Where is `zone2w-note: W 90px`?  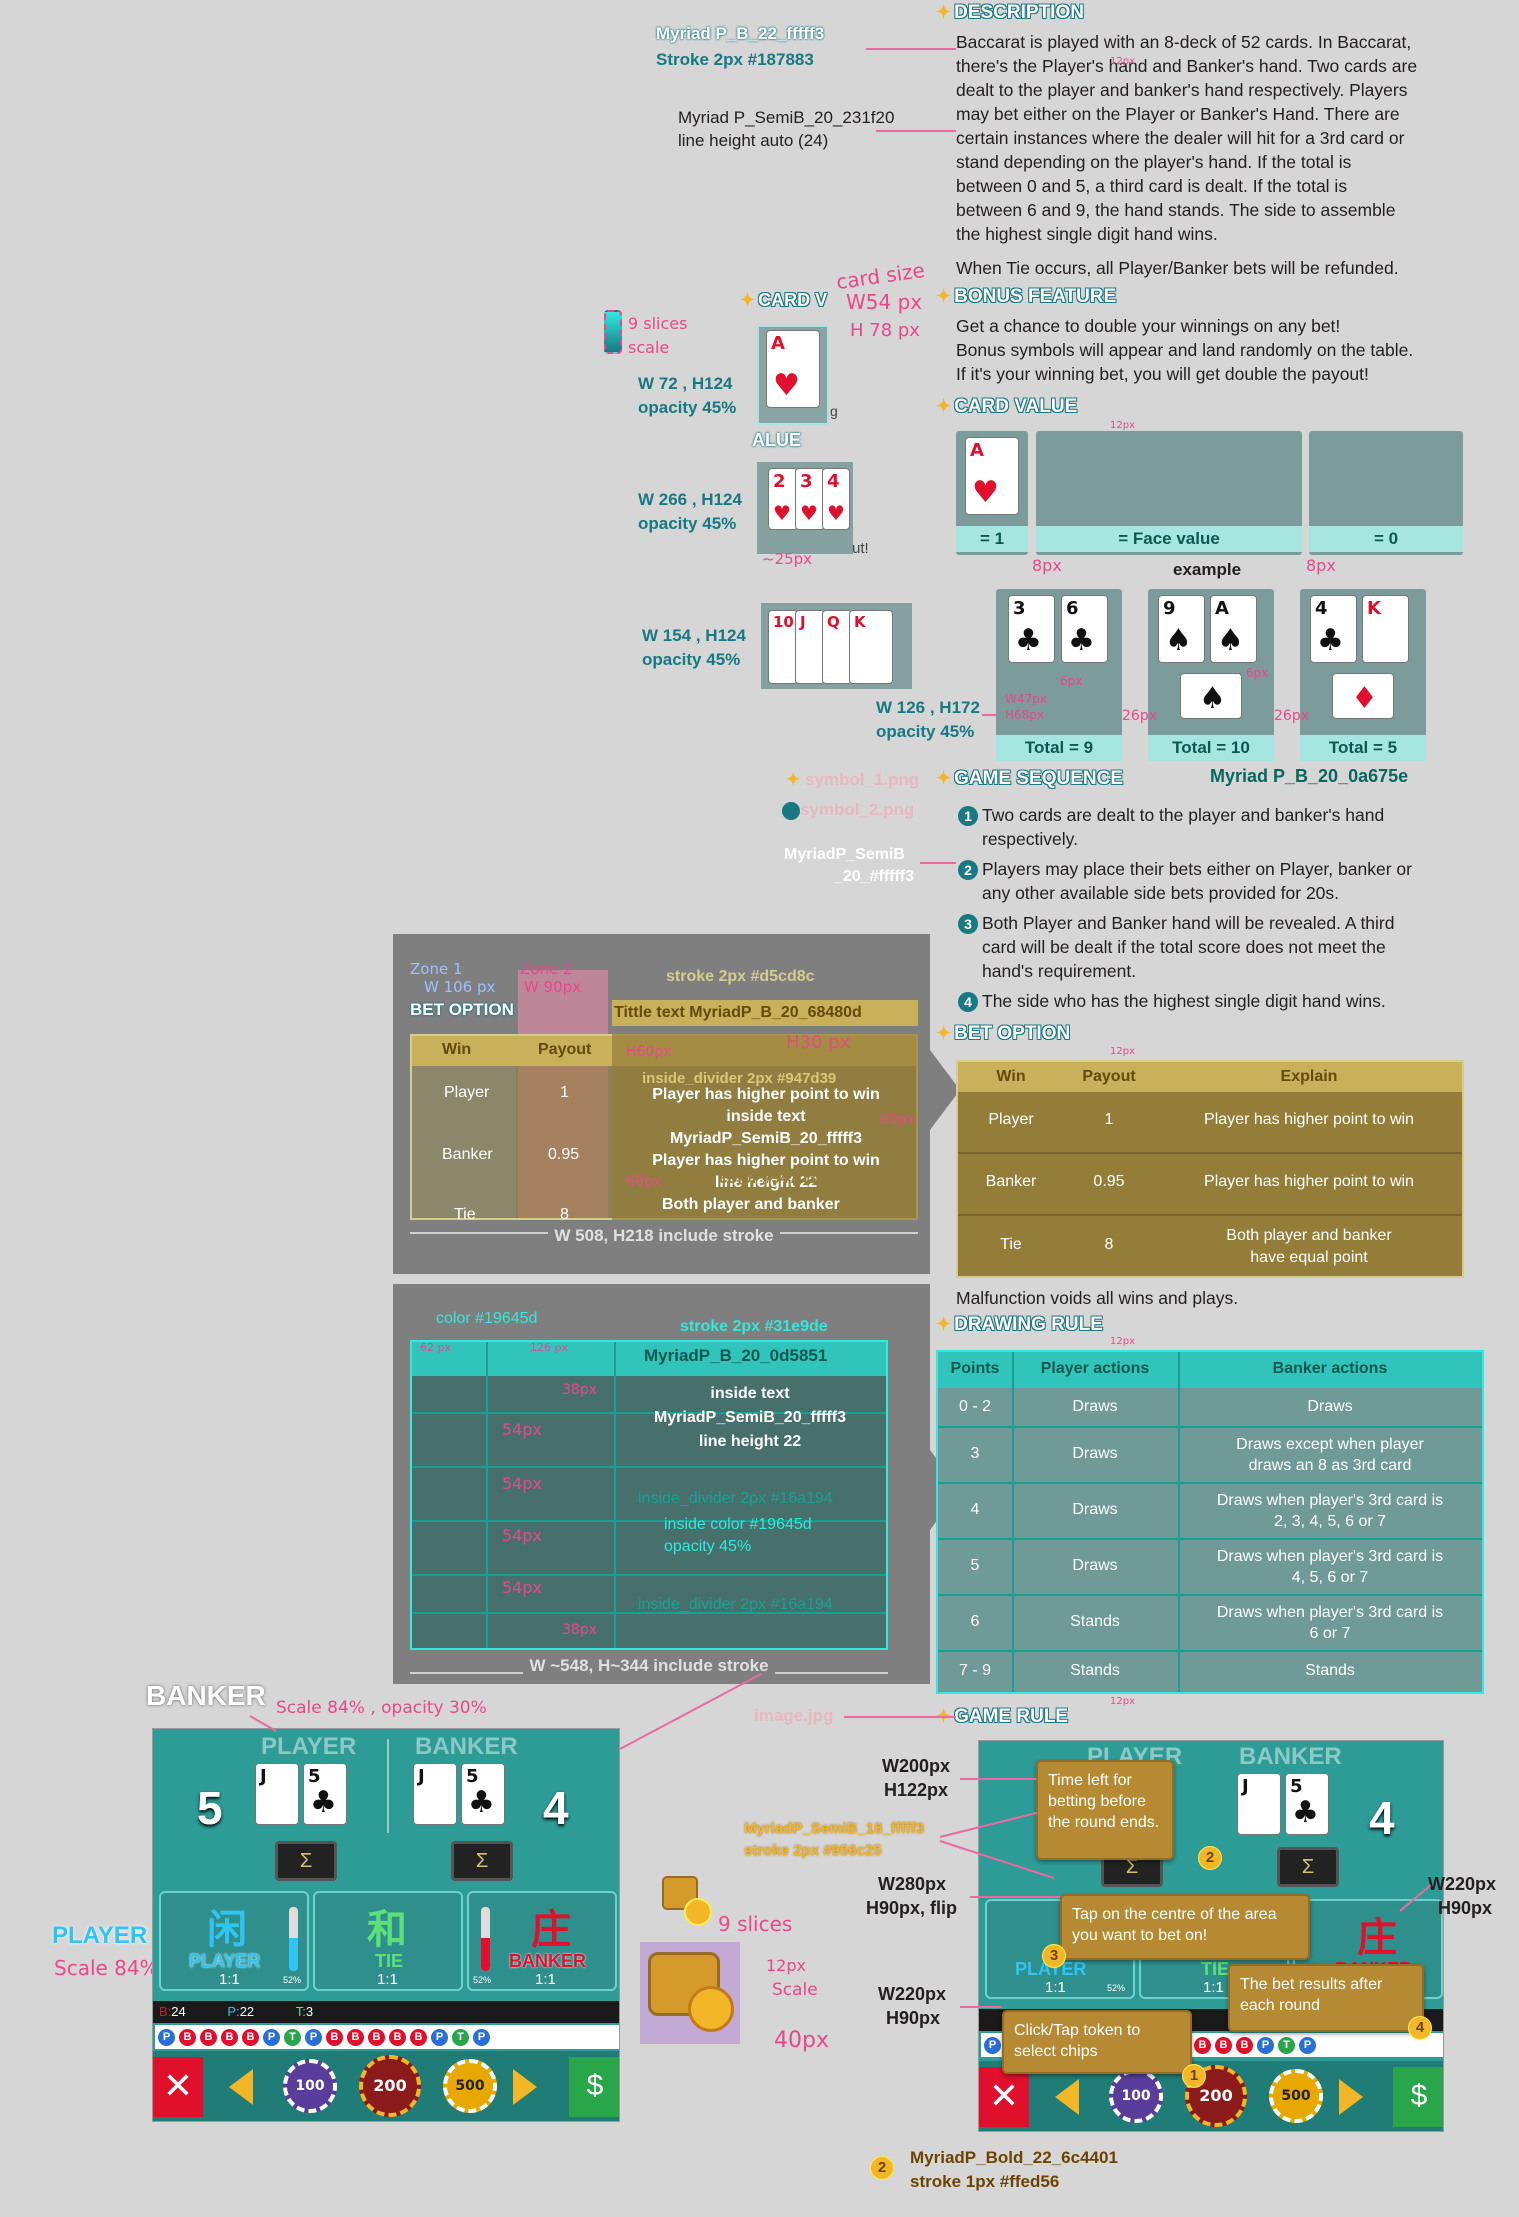
zone2w-note: W 90px is located at coordinates (553, 987).